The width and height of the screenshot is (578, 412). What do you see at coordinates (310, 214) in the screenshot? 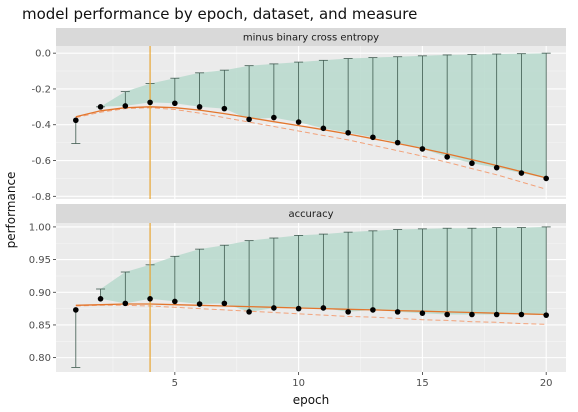
I see `facet-strip-label: accuracy` at bounding box center [310, 214].